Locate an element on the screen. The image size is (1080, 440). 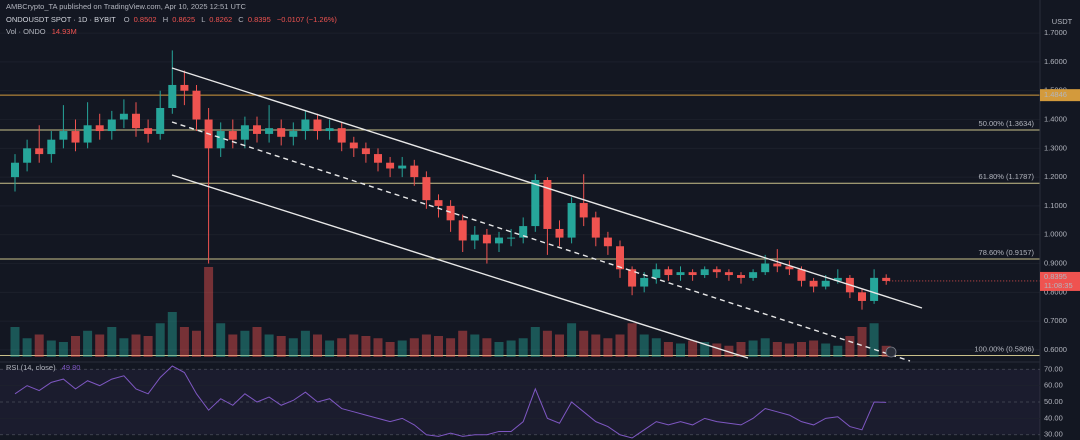
rsi-tick-label: 40.00 is located at coordinates (1053, 417).